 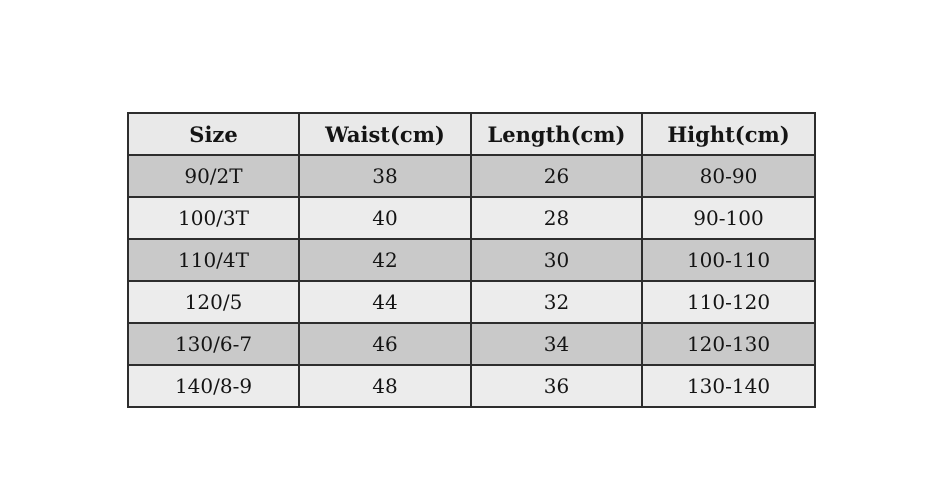 What do you see at coordinates (728, 134) in the screenshot?
I see `column-header-hight: Hight(cm)` at bounding box center [728, 134].